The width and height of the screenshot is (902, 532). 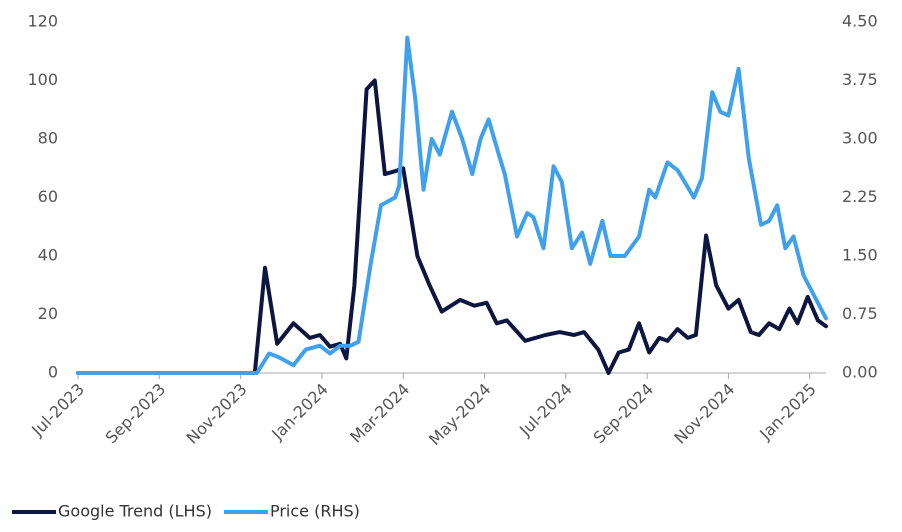 What do you see at coordinates (315, 511) in the screenshot?
I see `legend-label: Price (RHS)` at bounding box center [315, 511].